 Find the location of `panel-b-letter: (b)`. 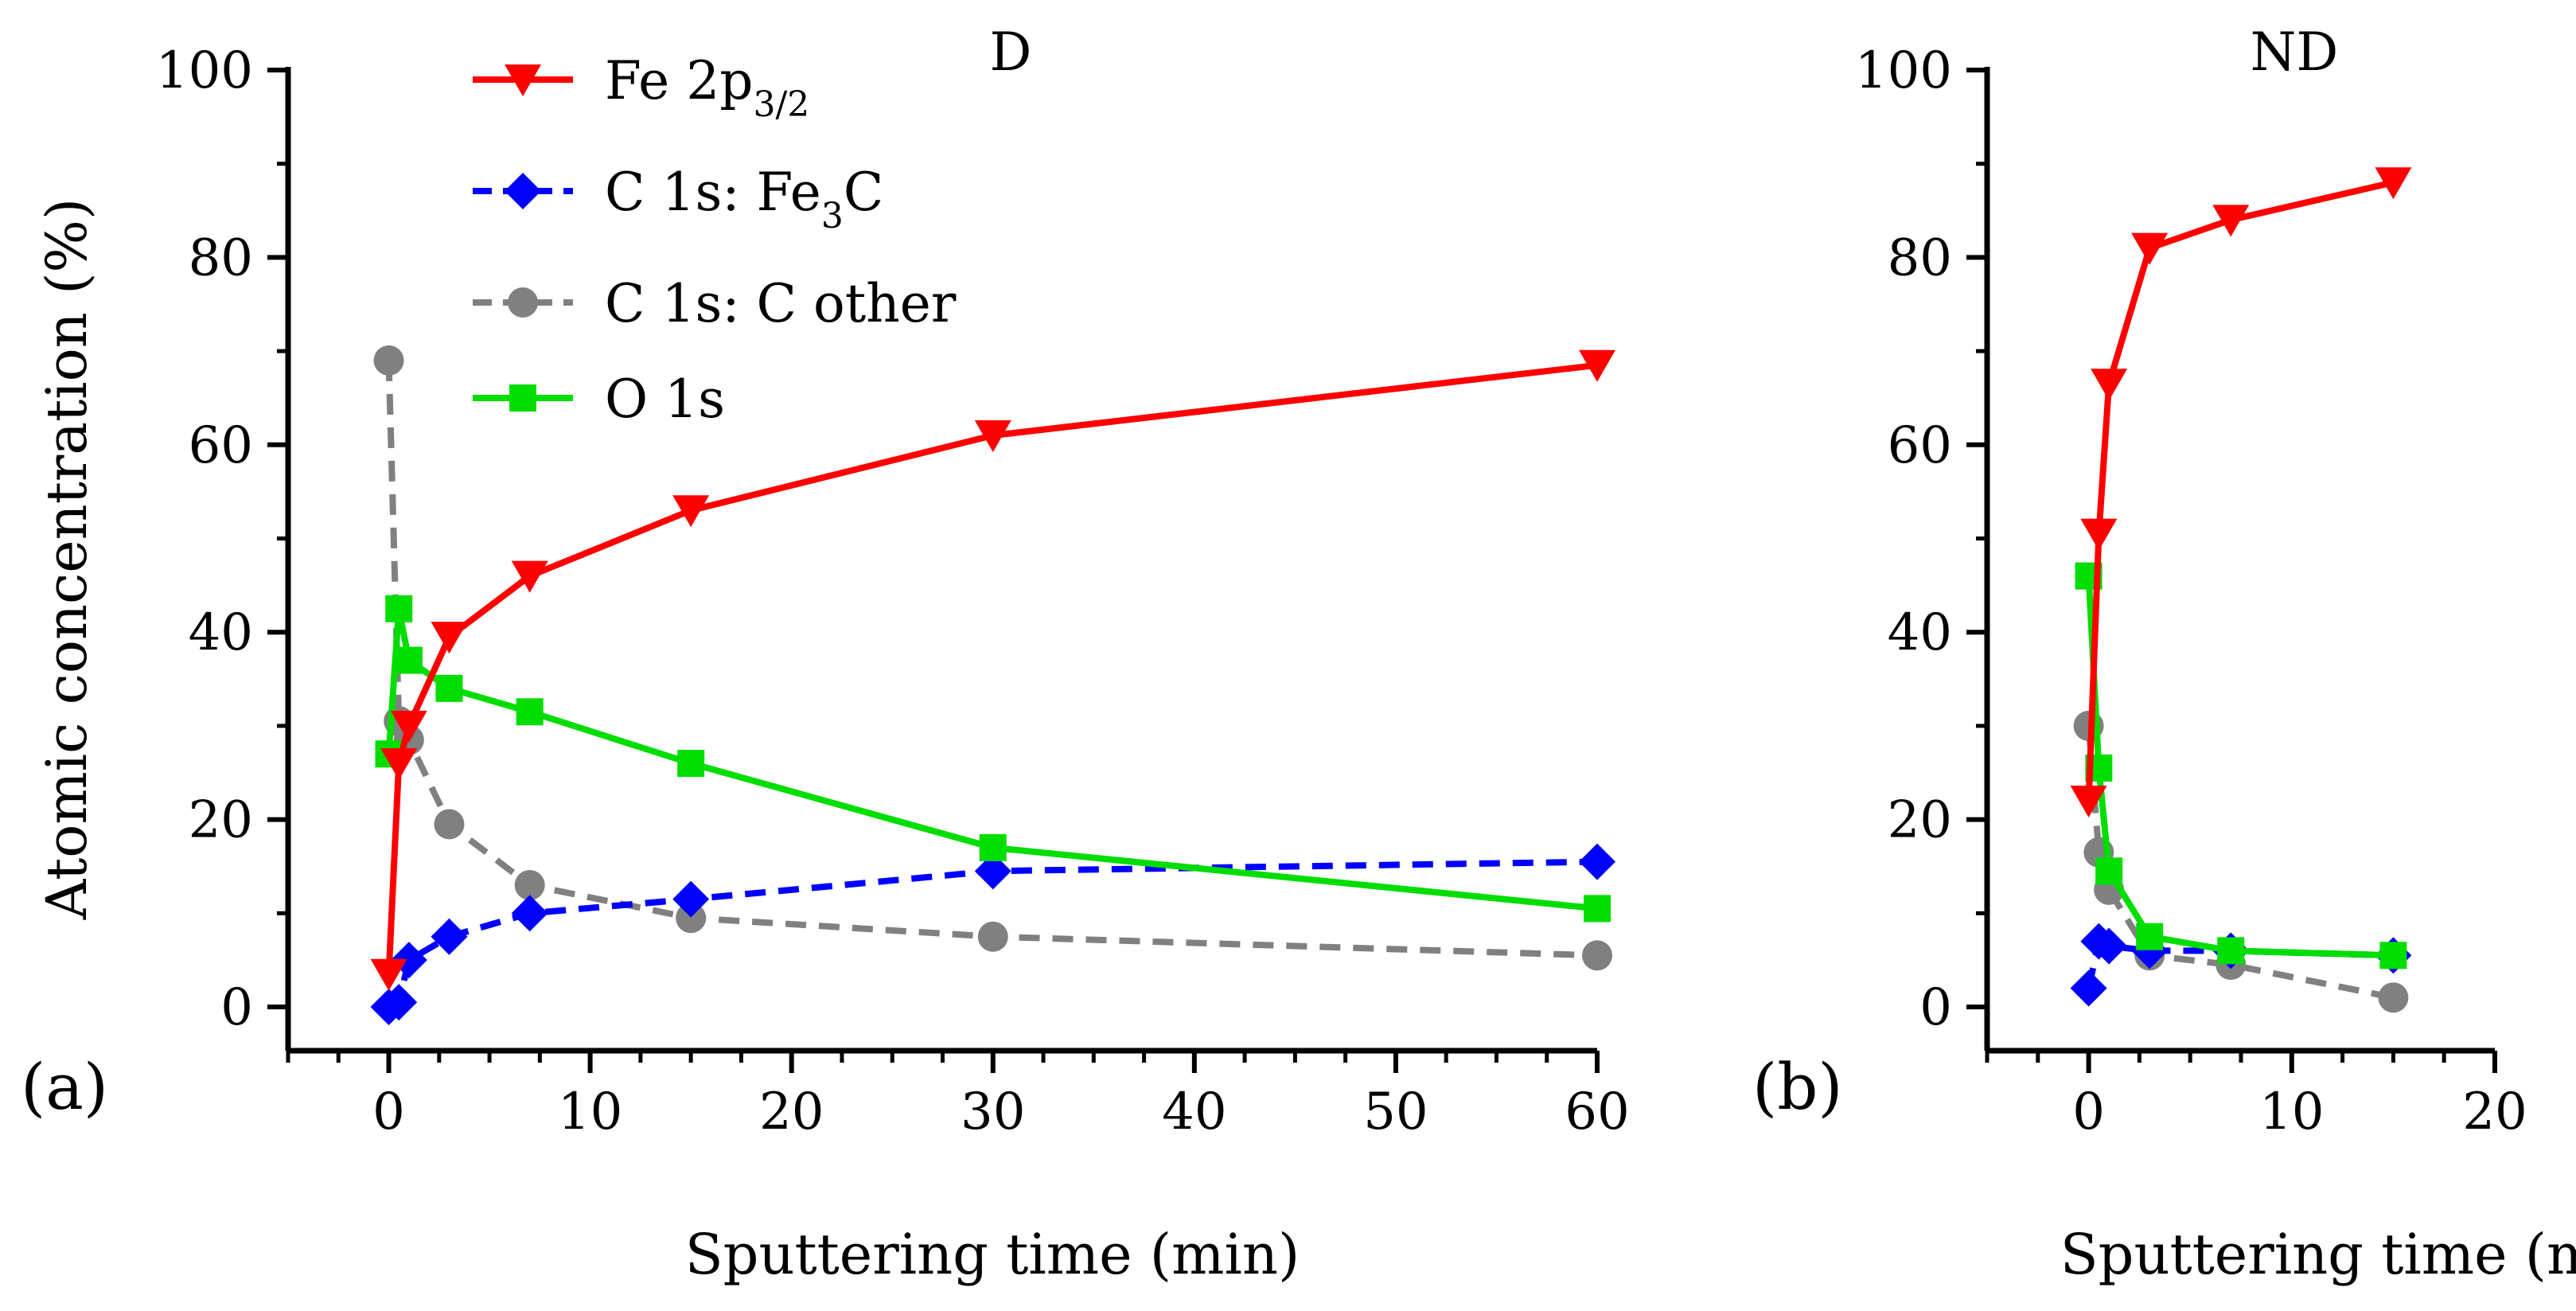

panel-b-letter: (b) is located at coordinates (1797, 1087).